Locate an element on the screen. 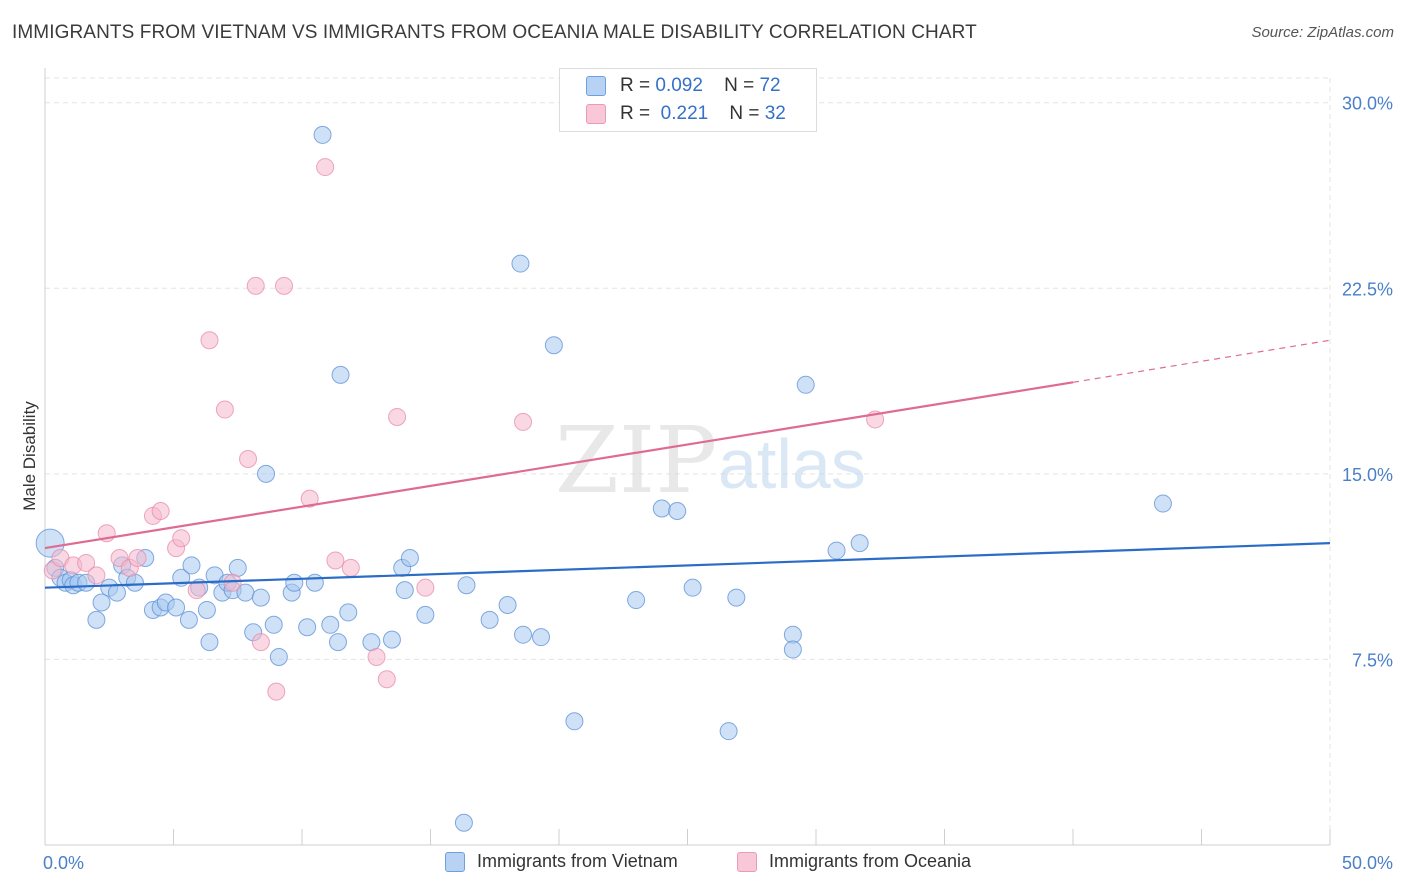  legend-swatch-blue is located at coordinates (596, 86).